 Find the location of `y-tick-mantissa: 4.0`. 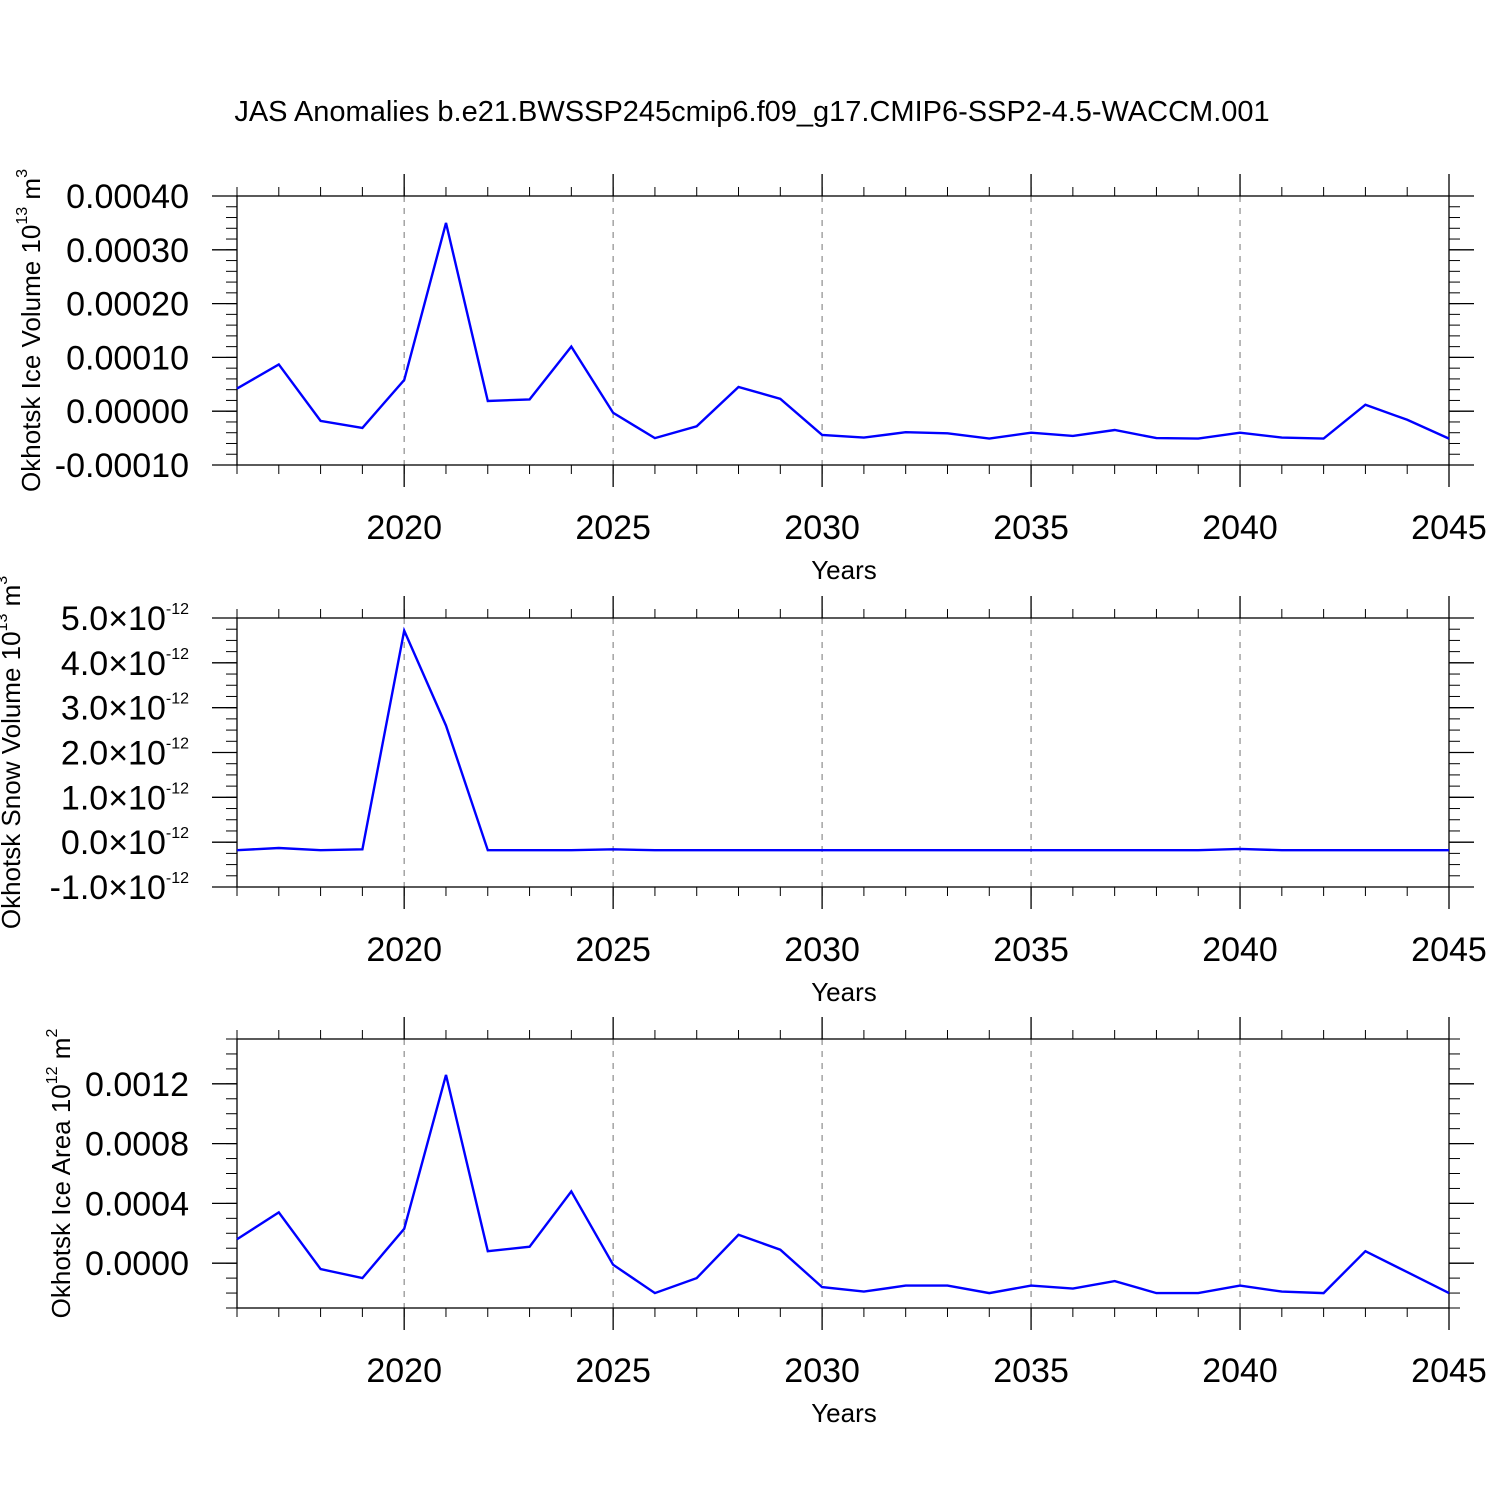

y-tick-mantissa: 4.0 is located at coordinates (84, 664).